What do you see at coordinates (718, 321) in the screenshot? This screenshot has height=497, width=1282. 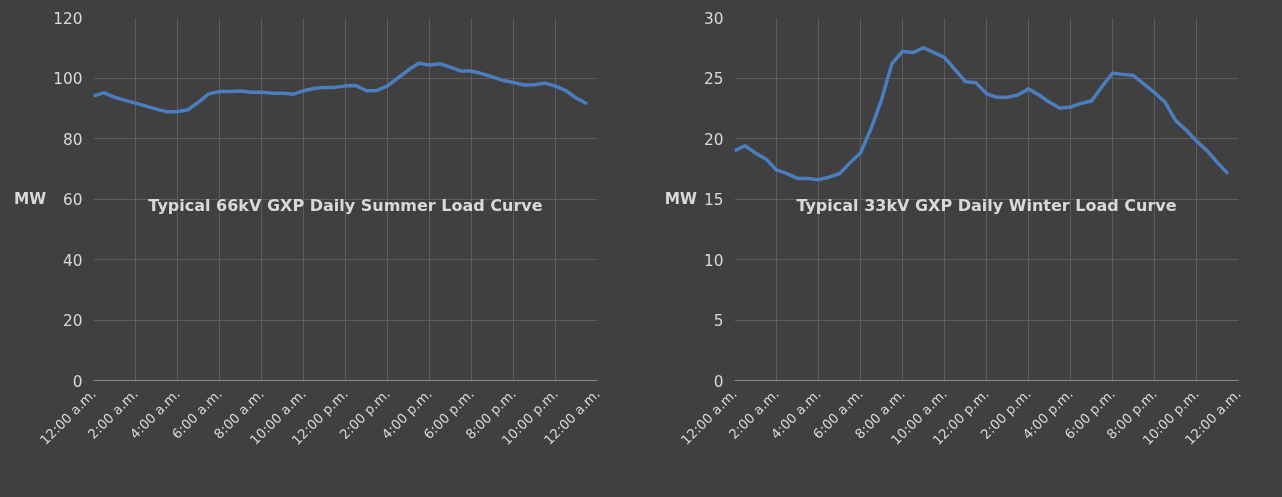 I see `y-tick-label: 5` at bounding box center [718, 321].